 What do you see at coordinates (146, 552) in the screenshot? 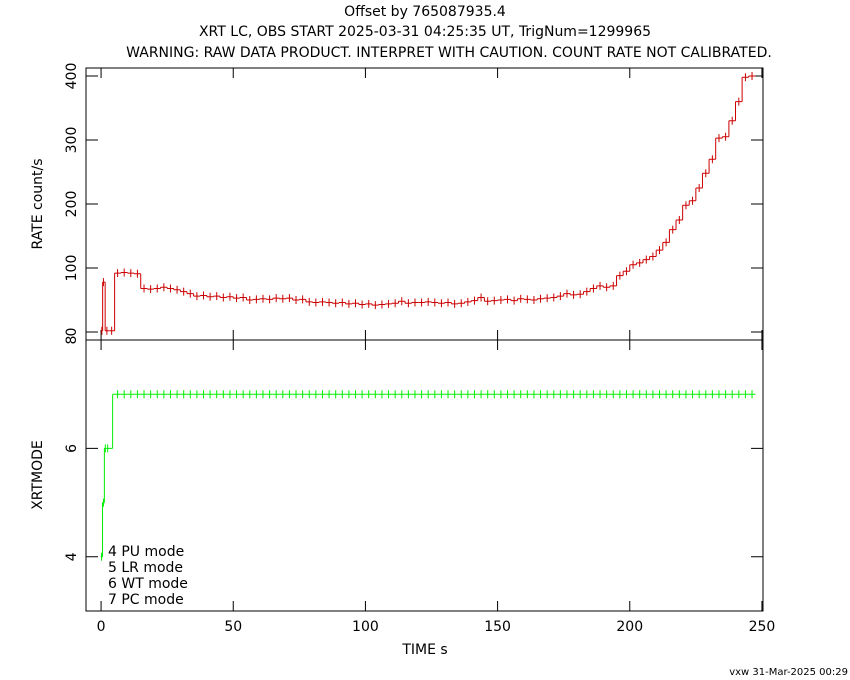
I see `legend-note: 4 PU mode` at bounding box center [146, 552].